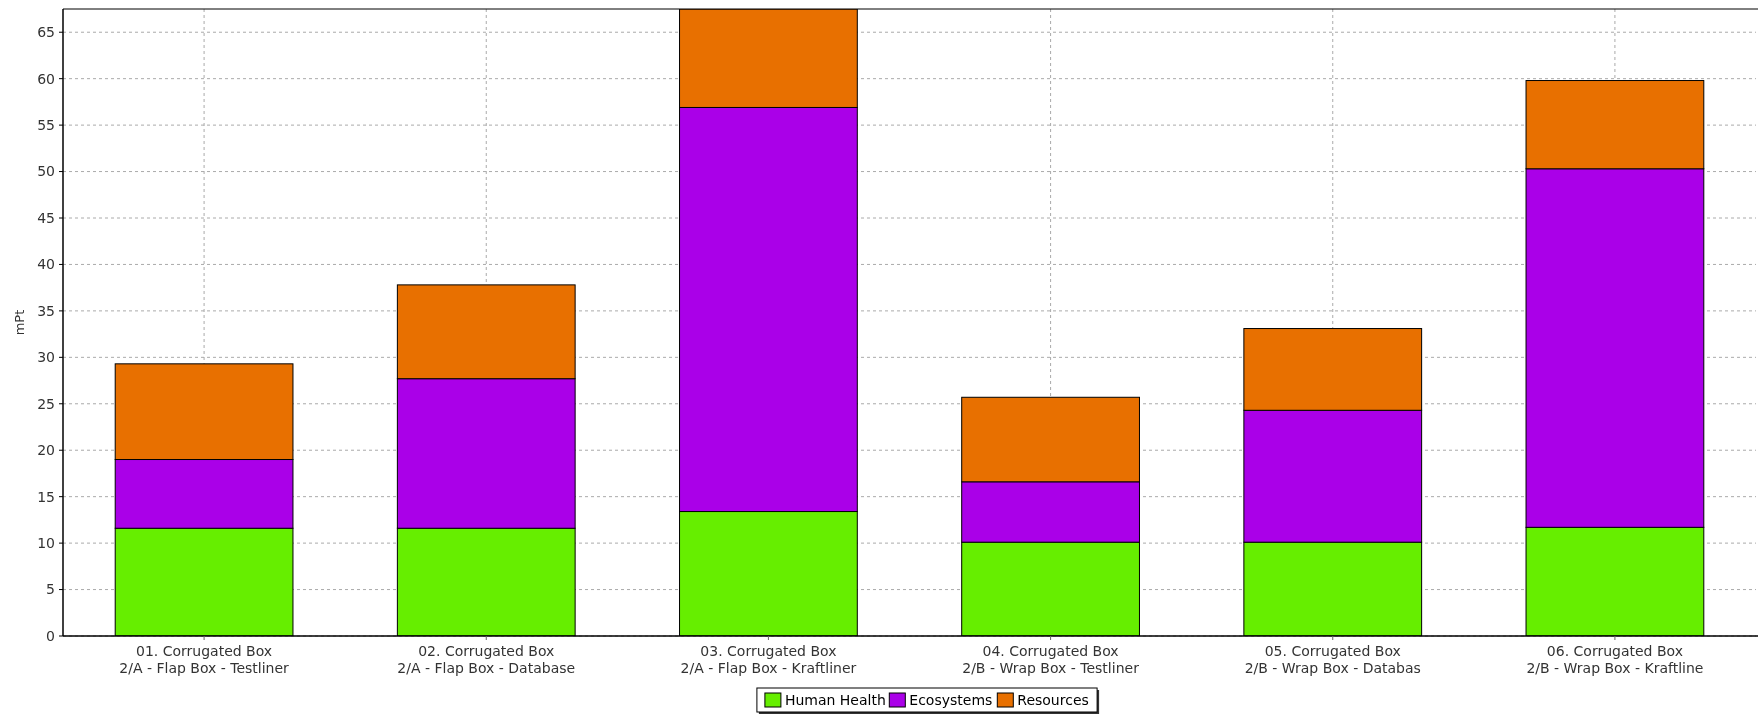  I want to click on y-tick-label: 10, so click(46, 543).